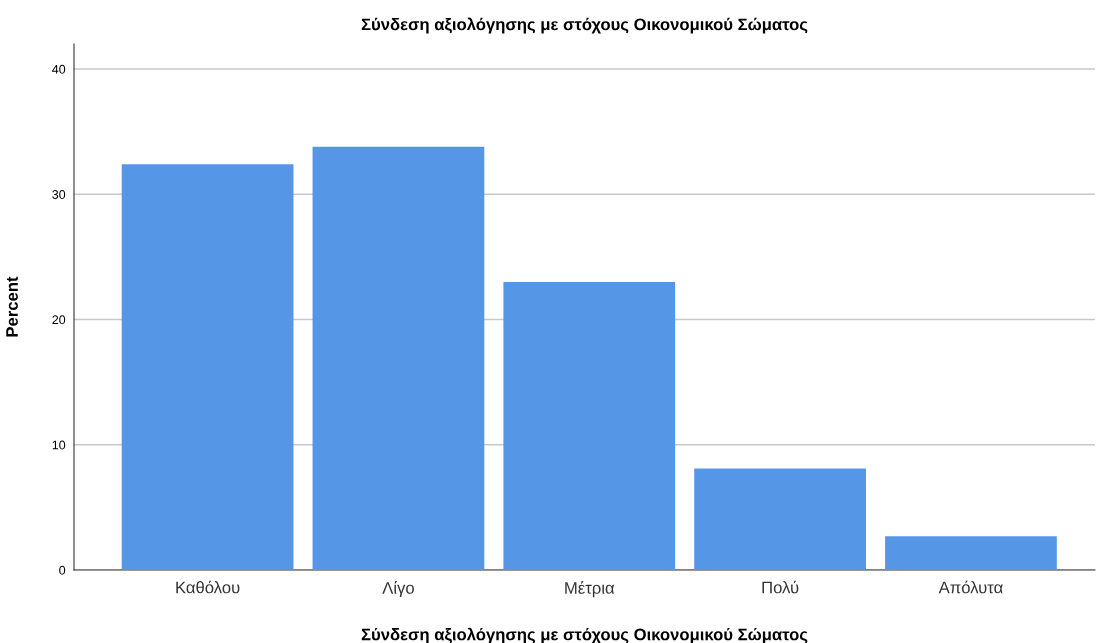 The height and width of the screenshot is (643, 1108). Describe the element at coordinates (59, 194) in the screenshot. I see `y-tick-label: 30` at that location.